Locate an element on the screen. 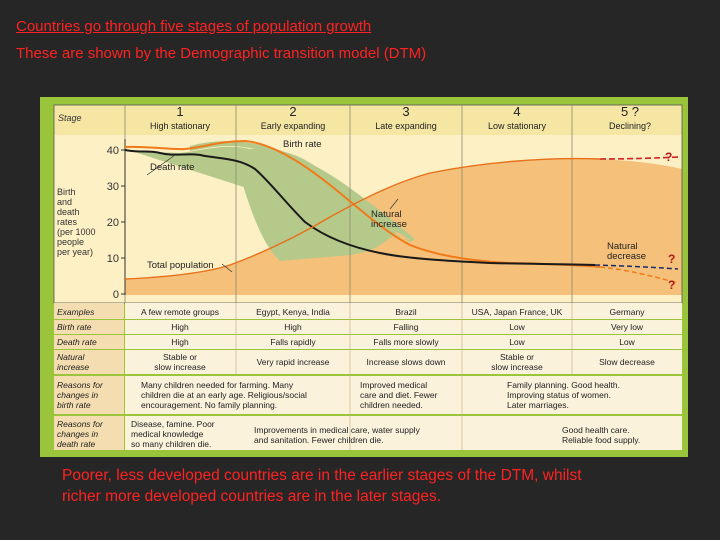  reasons-birth-middle-3: children needed. is located at coordinates (391, 405).